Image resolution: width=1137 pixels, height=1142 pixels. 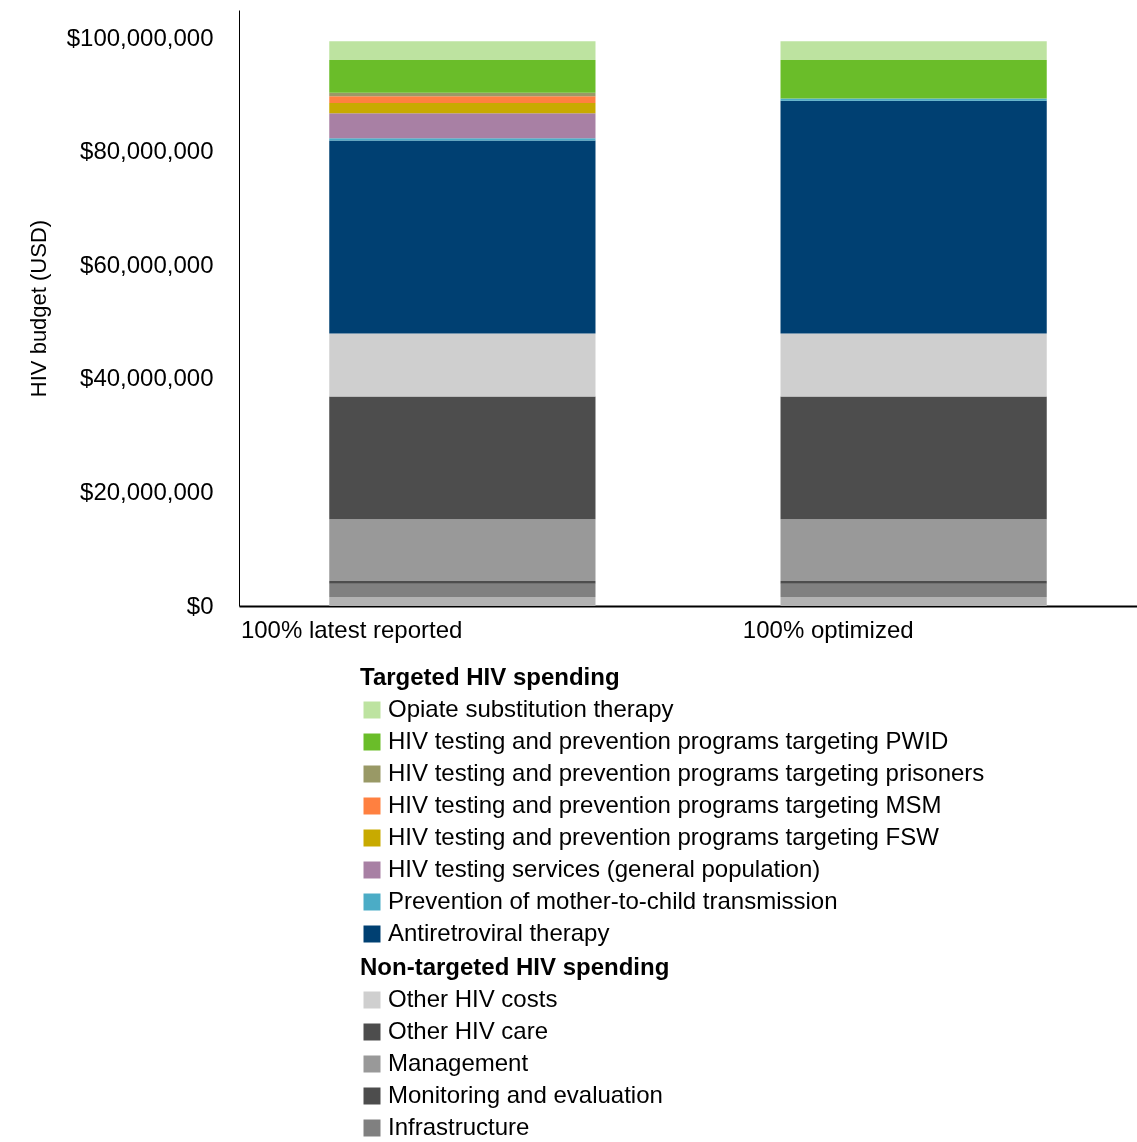 I want to click on y-tick-label: $40,000,000, so click(x=147, y=378).